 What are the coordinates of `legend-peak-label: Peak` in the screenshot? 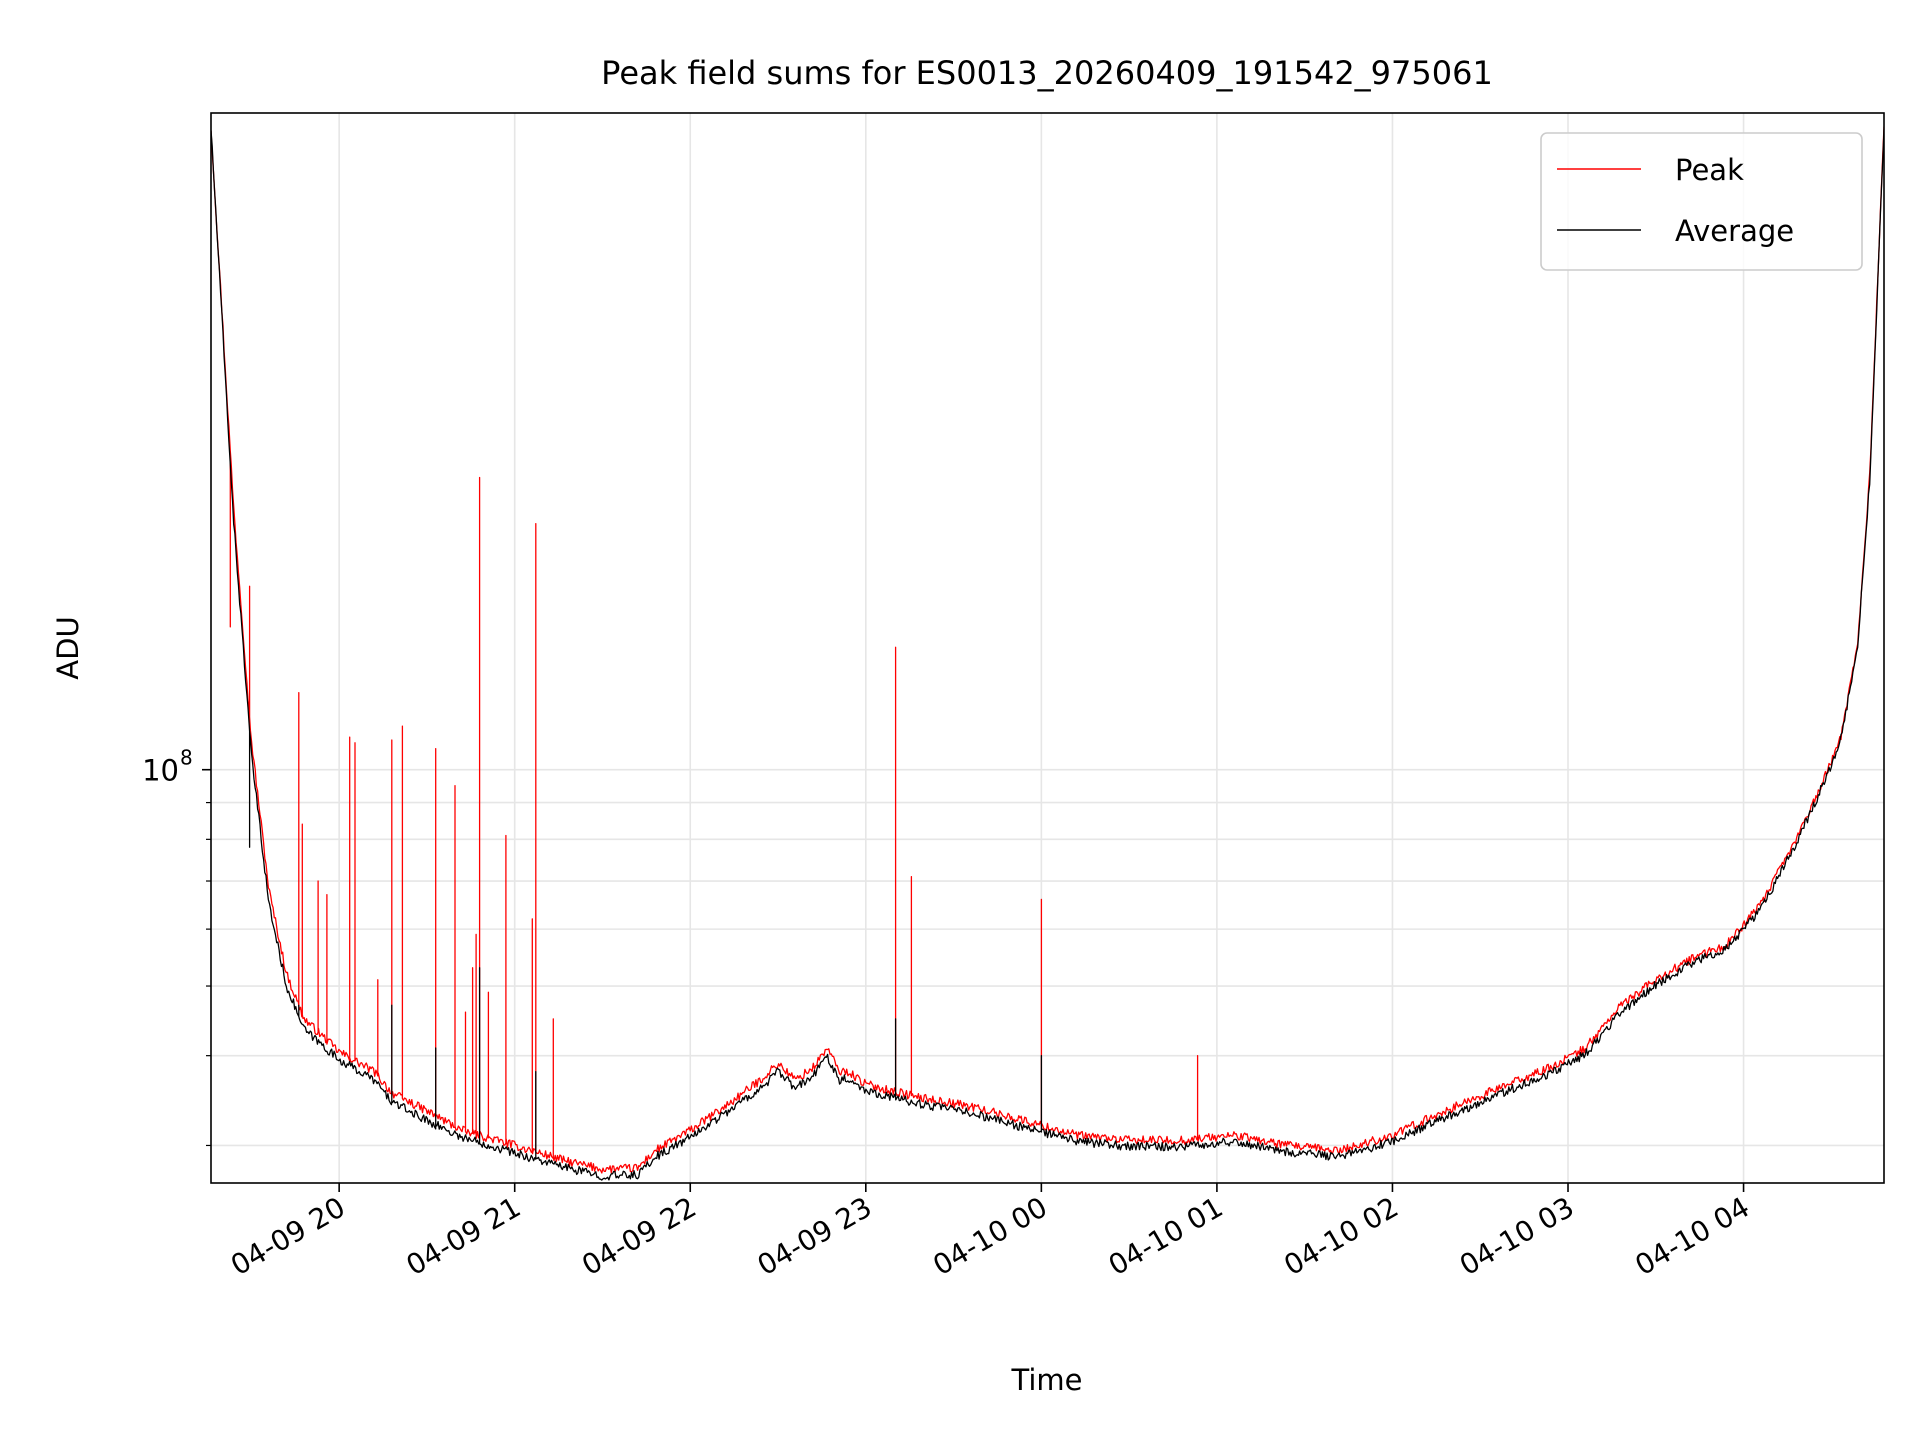 It's located at (1709, 170).